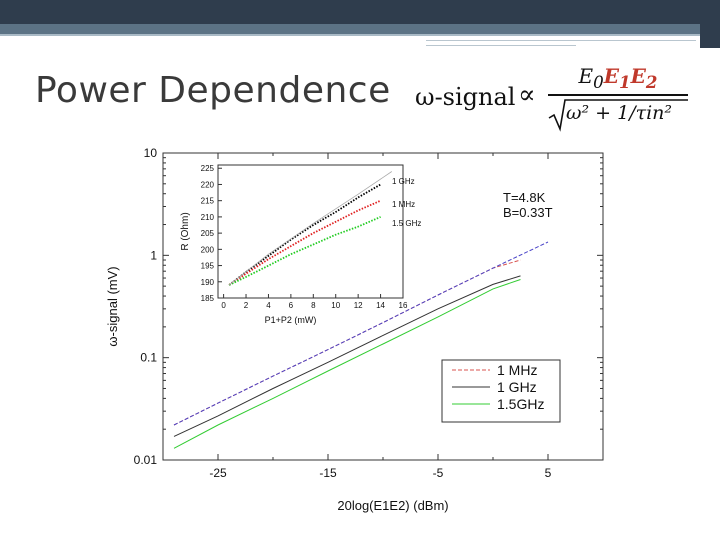 The image size is (720, 545). Describe the element at coordinates (528, 212) in the screenshot. I see `main-annotation-text: B=0.33T` at that location.